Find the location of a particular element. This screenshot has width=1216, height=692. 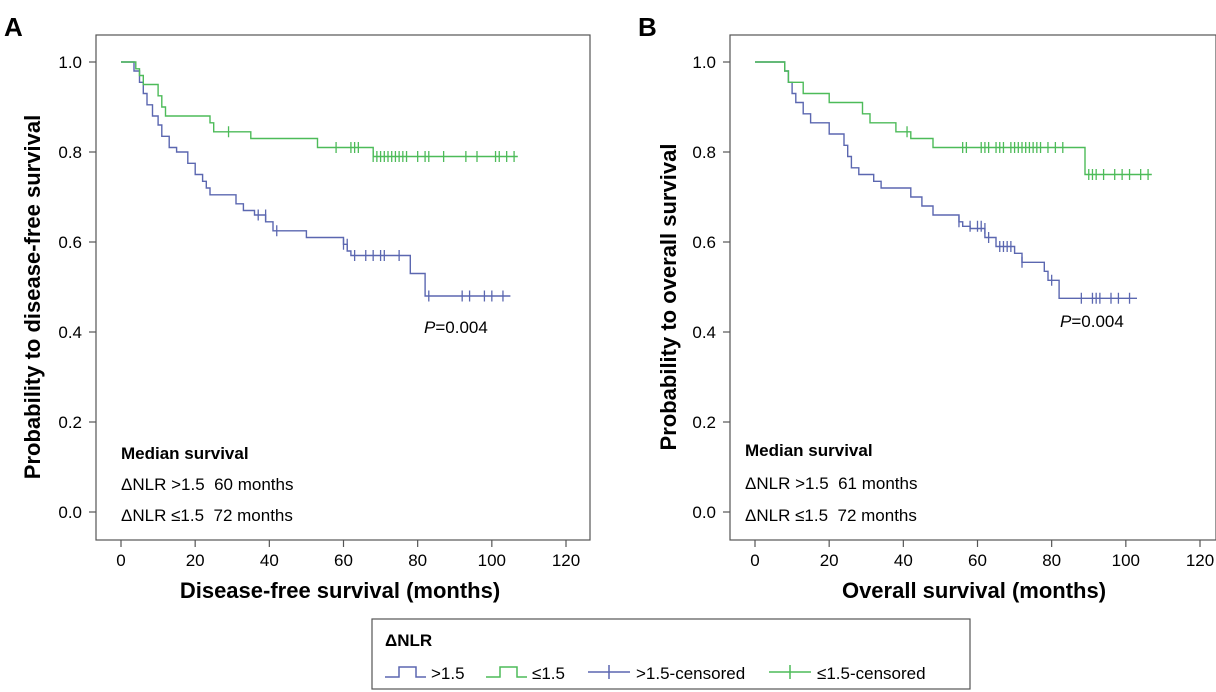

x-tick-label-b-1: 20 is located at coordinates (829, 560).